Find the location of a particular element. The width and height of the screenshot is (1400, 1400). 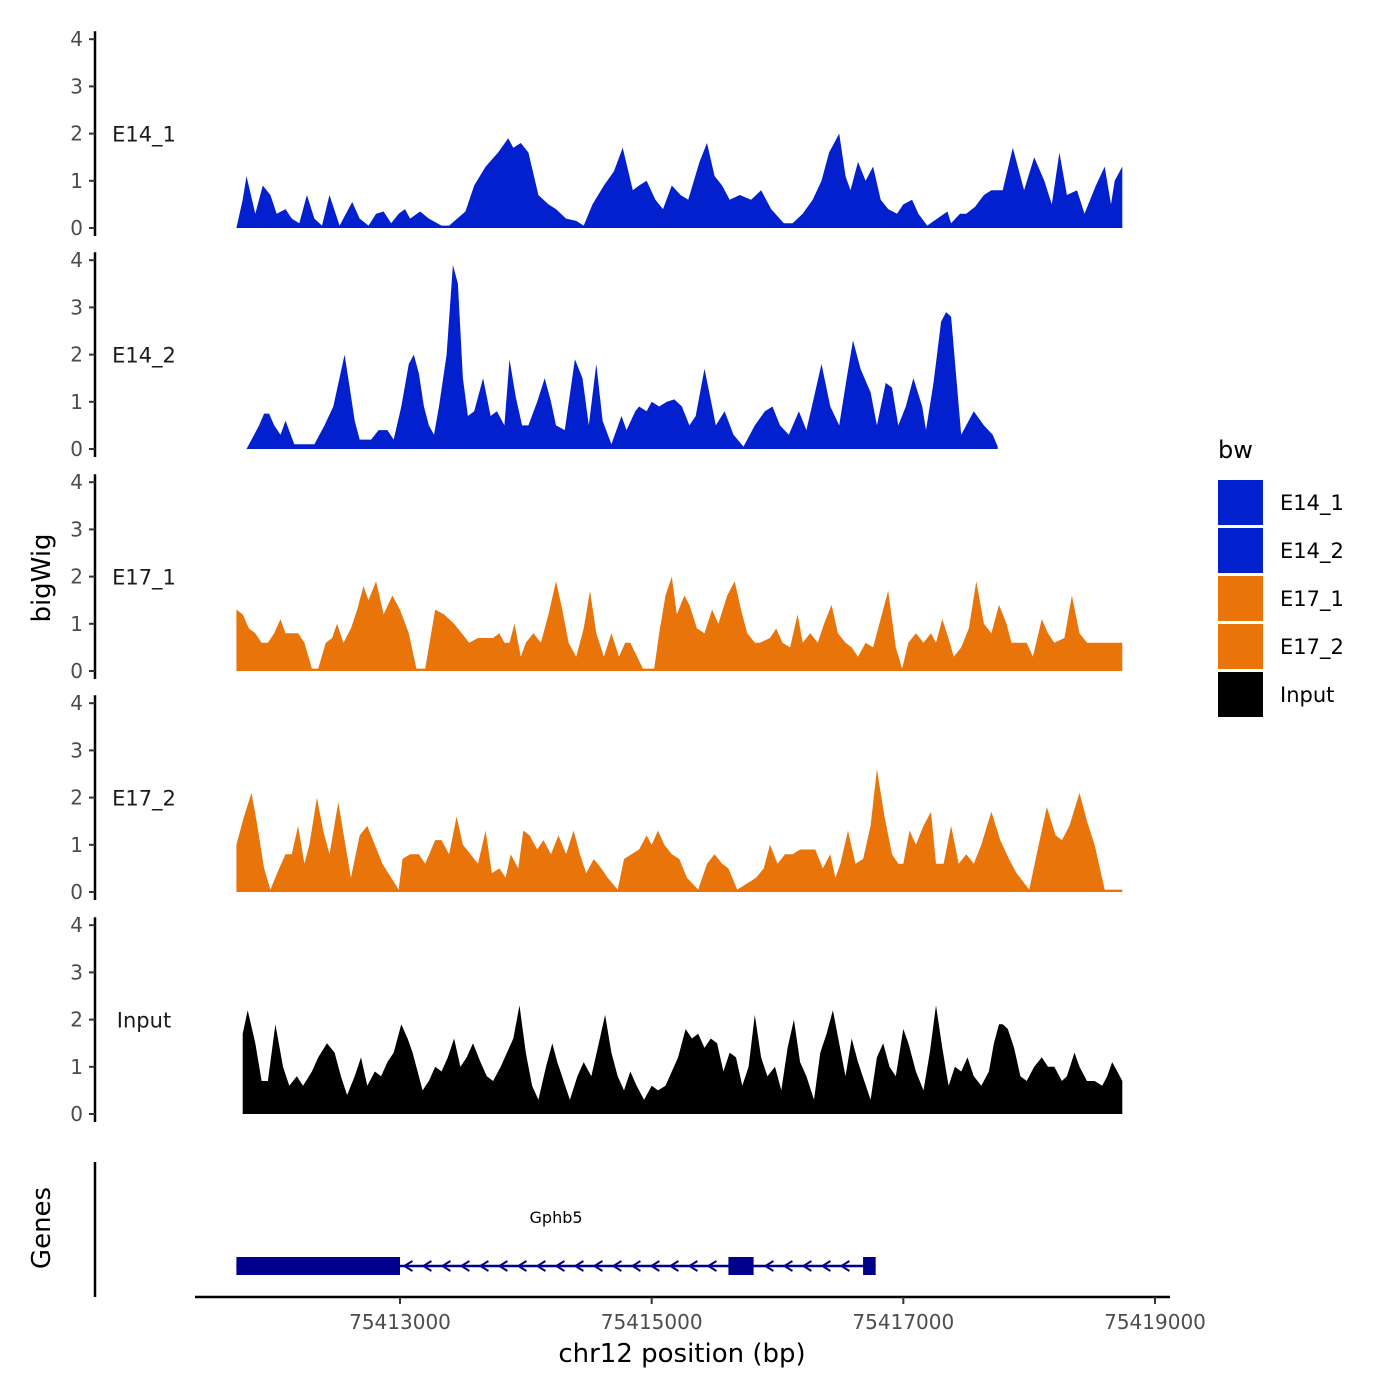

x-axis: 75413000 75415000 75417000 75419000 is located at coordinates (700, 1314).